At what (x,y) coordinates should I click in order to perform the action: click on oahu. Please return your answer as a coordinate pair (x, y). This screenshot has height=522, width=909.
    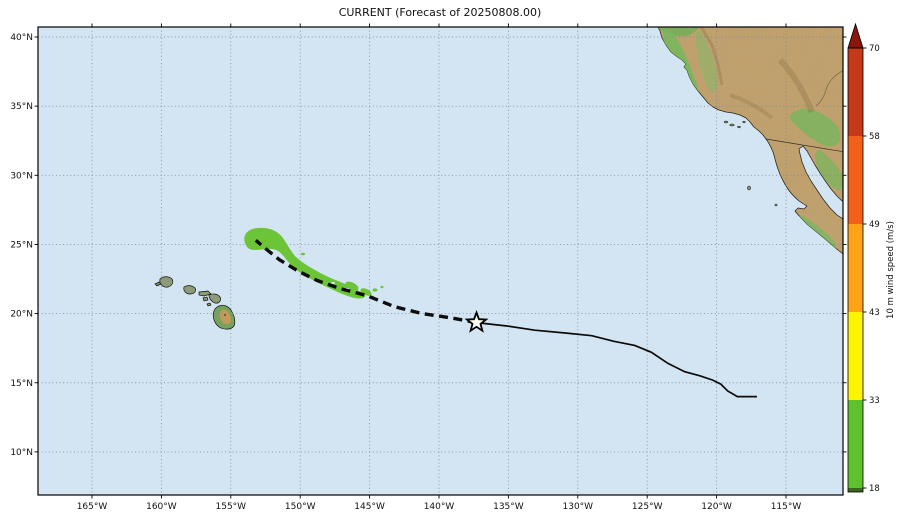
    Looking at the image, I should click on (189, 290).